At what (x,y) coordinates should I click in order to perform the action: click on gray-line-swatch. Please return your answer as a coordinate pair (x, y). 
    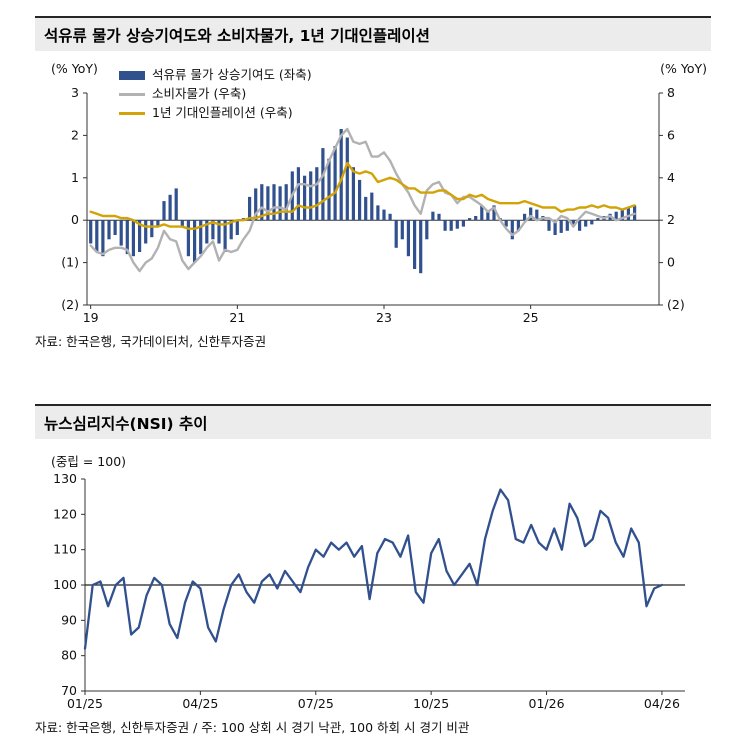
    Looking at the image, I should click on (132, 94).